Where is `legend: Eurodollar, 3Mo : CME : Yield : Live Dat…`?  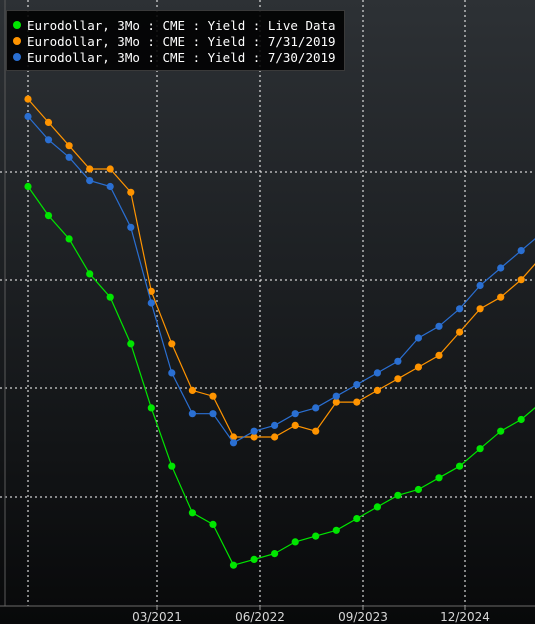
legend: Eurodollar, 3Mo : CME : Yield : Live Dat… is located at coordinates (175, 40).